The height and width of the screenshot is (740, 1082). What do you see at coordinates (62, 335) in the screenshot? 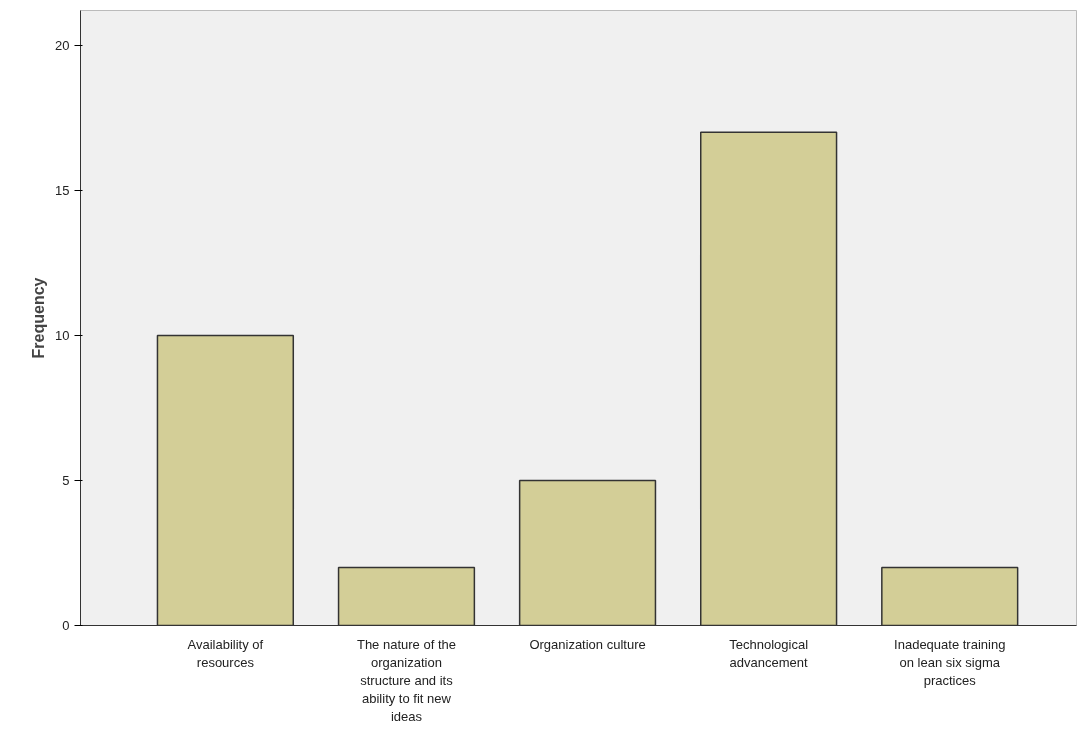
I see `y-tick-label: 10` at bounding box center [62, 335].